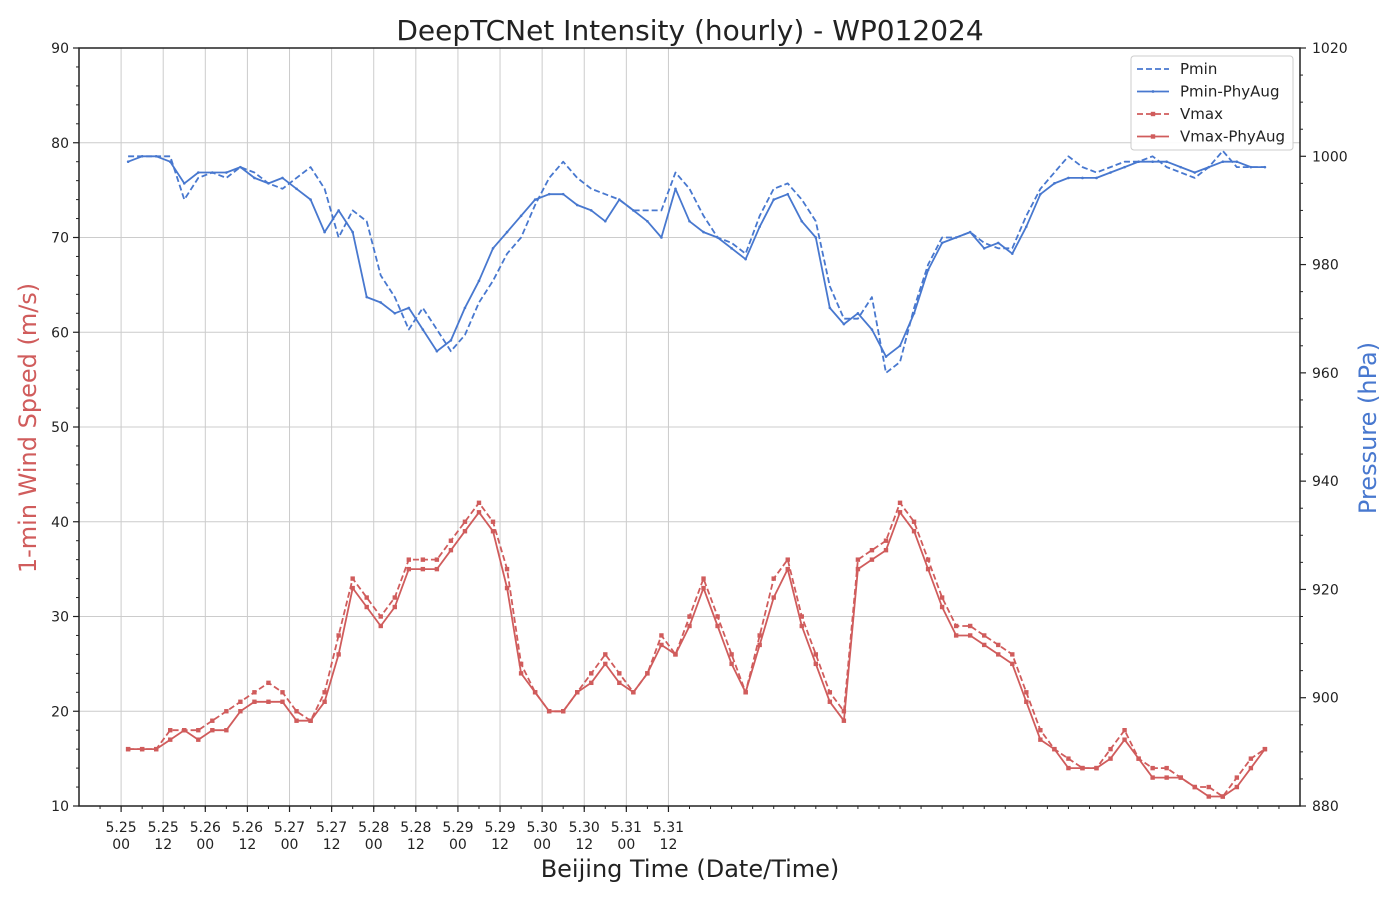 This screenshot has height=900, width=1400. I want to click on y-right-tick-label: 1020, so click(1330, 49).